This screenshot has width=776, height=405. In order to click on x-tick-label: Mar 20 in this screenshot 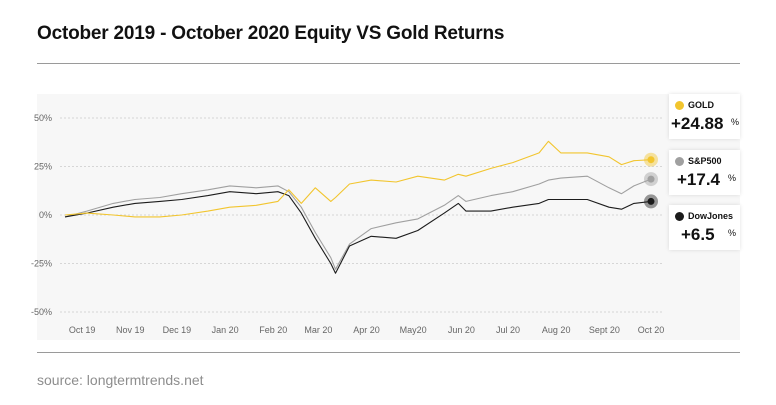, I will do `click(318, 330)`.